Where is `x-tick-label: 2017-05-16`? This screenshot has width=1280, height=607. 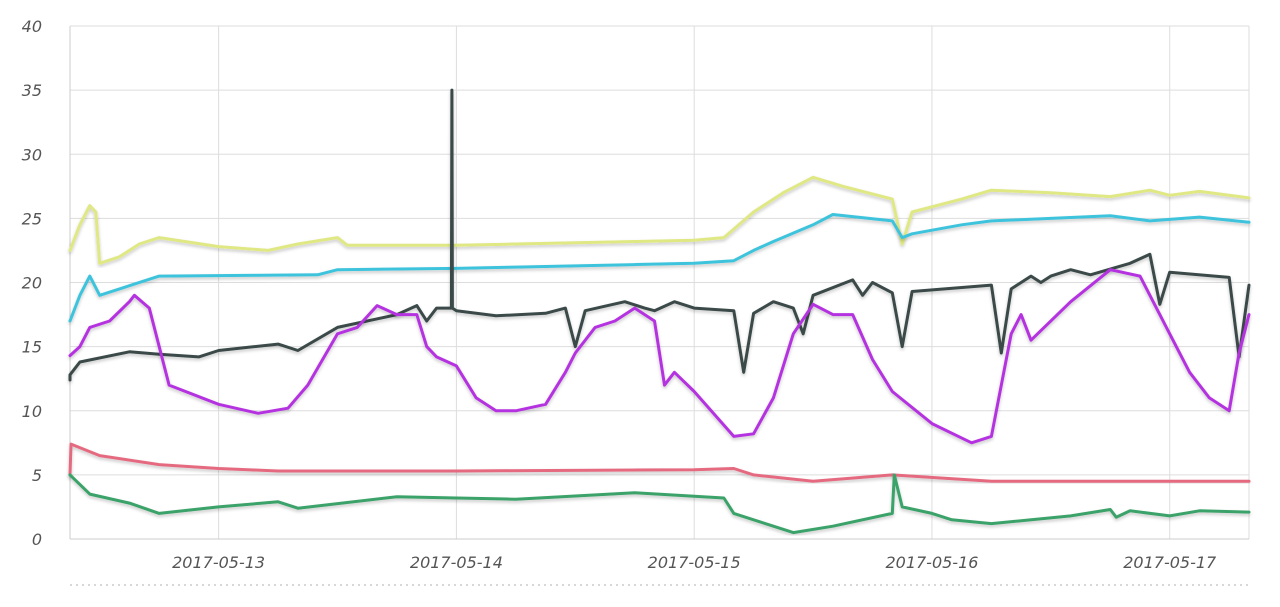
x-tick-label: 2017-05-16 is located at coordinates (931, 562).